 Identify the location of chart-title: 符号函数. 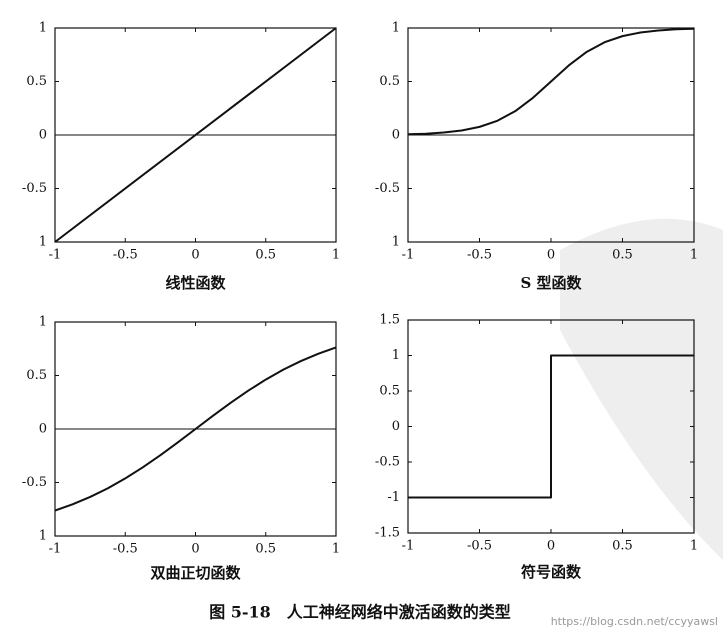
(551, 572).